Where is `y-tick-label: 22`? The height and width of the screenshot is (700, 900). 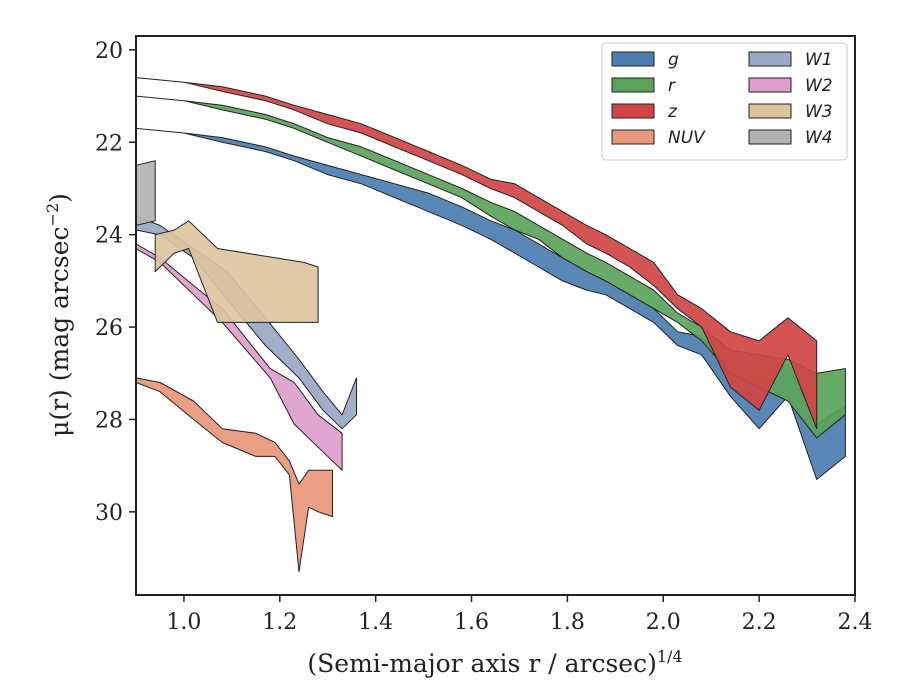
y-tick-label: 22 is located at coordinates (109, 143).